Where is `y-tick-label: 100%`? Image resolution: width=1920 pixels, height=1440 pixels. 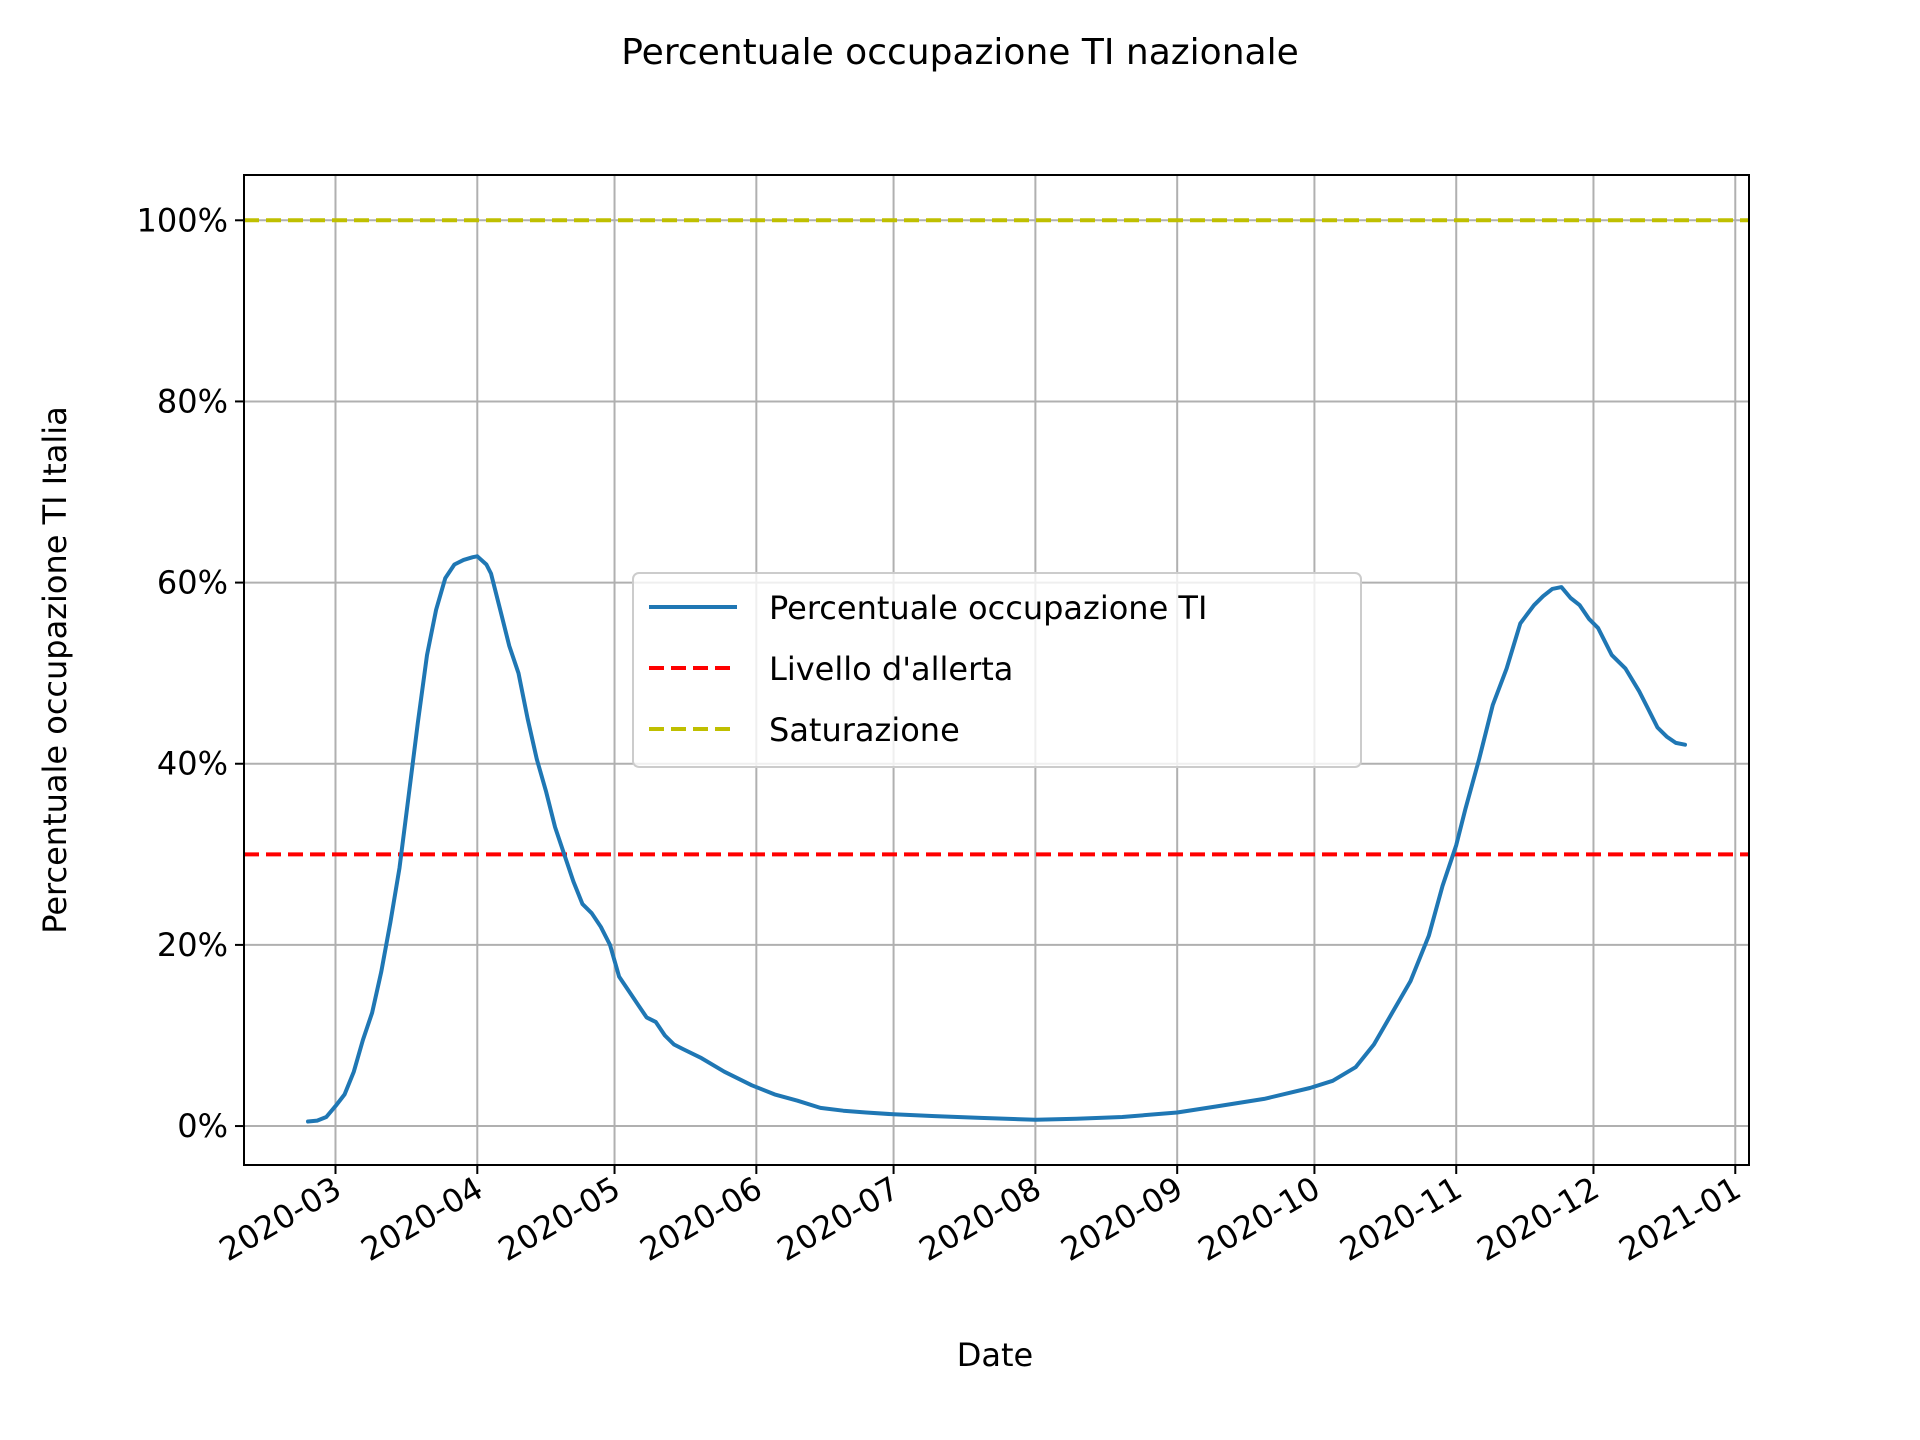
y-tick-label: 100% is located at coordinates (182, 220).